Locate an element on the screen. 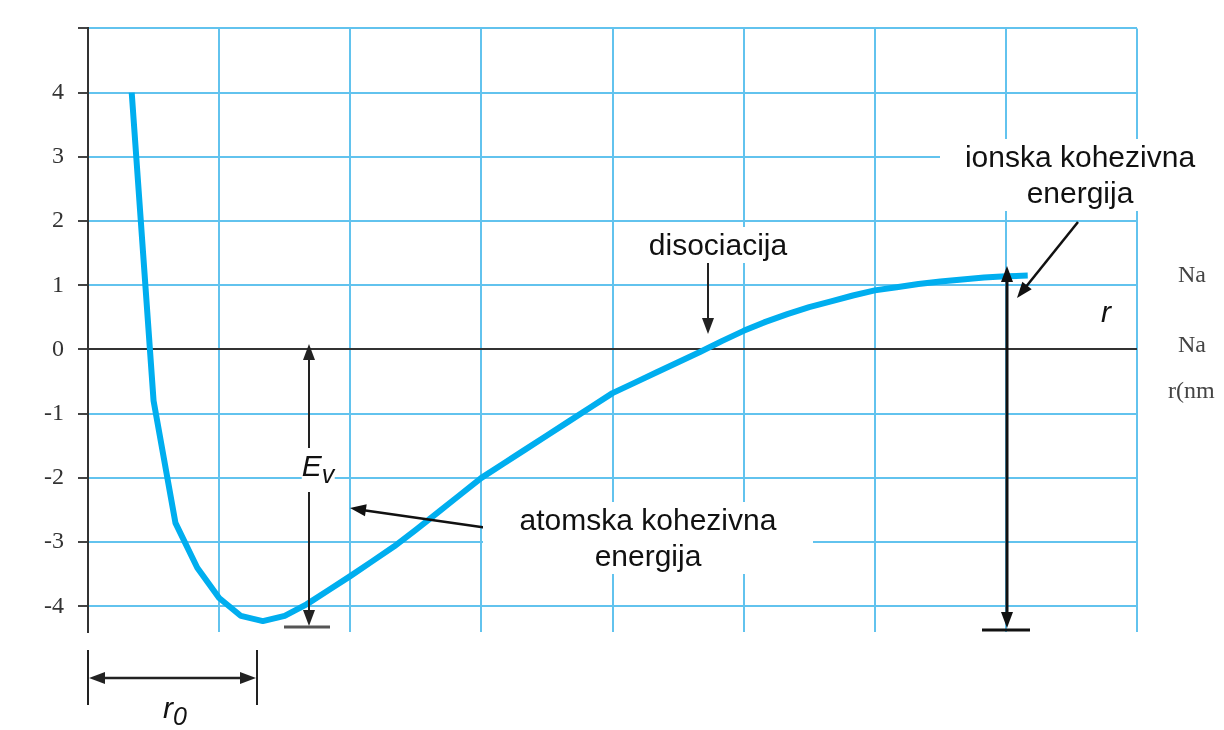 Image resolution: width=1224 pixels, height=730 pixels. y-tick-label: 3 is located at coordinates (58, 155).